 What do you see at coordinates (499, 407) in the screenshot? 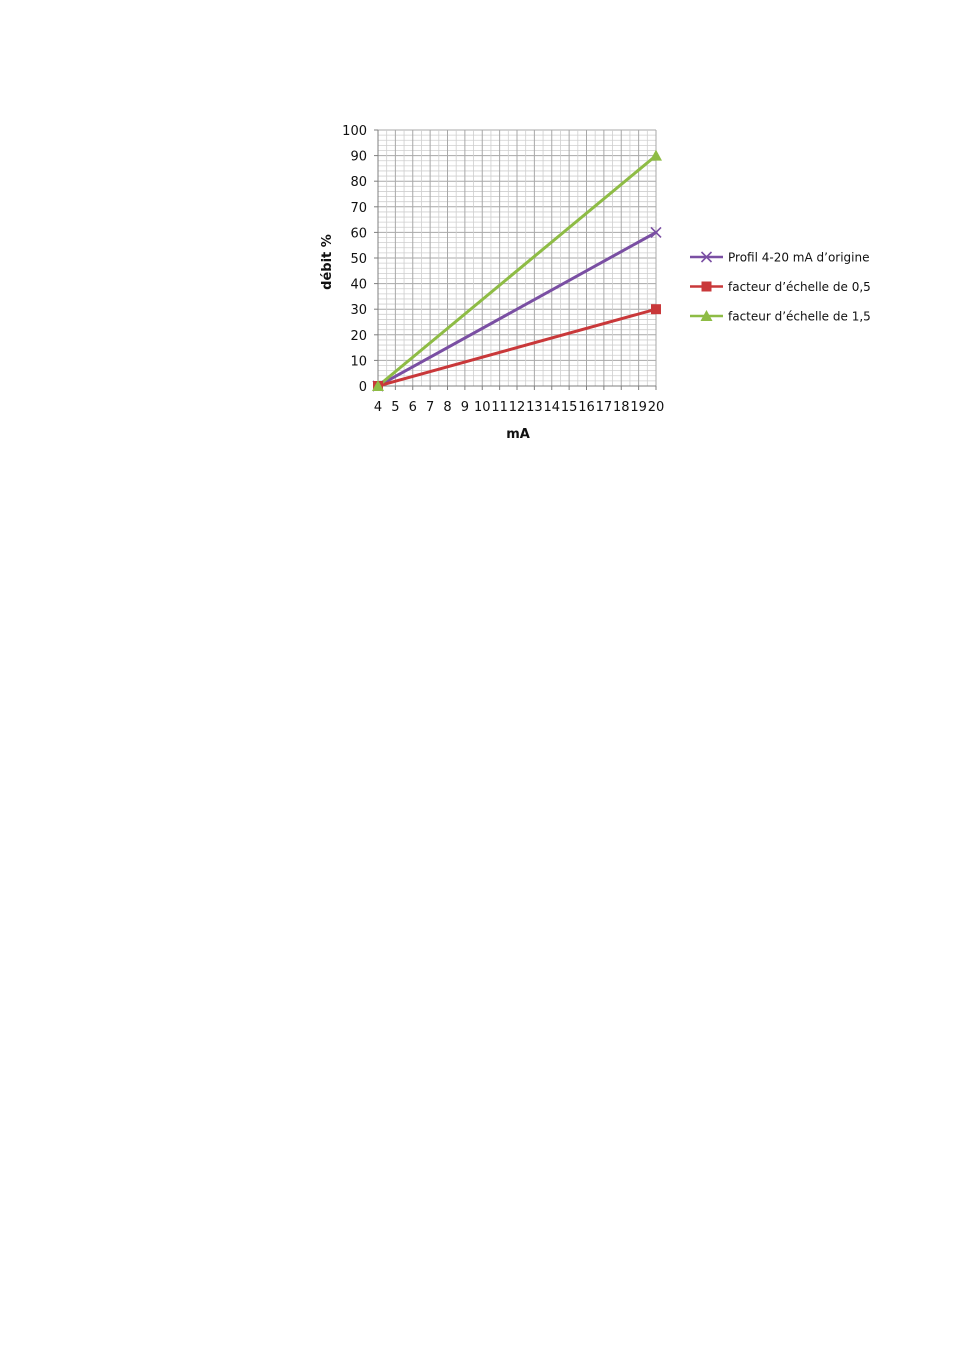
I see `x-tick-label: 11` at bounding box center [499, 407].